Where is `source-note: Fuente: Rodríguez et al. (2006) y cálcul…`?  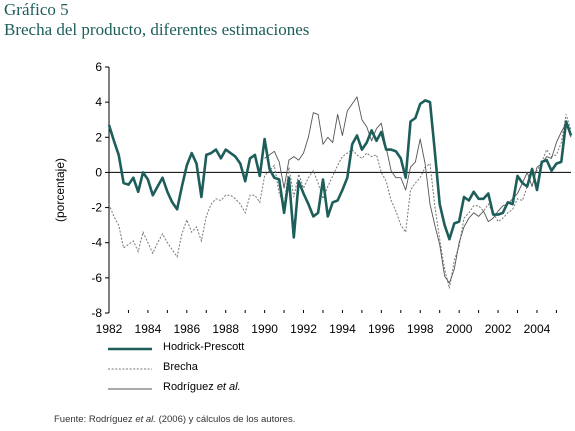
source-note: Fuente: Rodríguez et al. (2006) y cálcul… is located at coordinates (174, 419).